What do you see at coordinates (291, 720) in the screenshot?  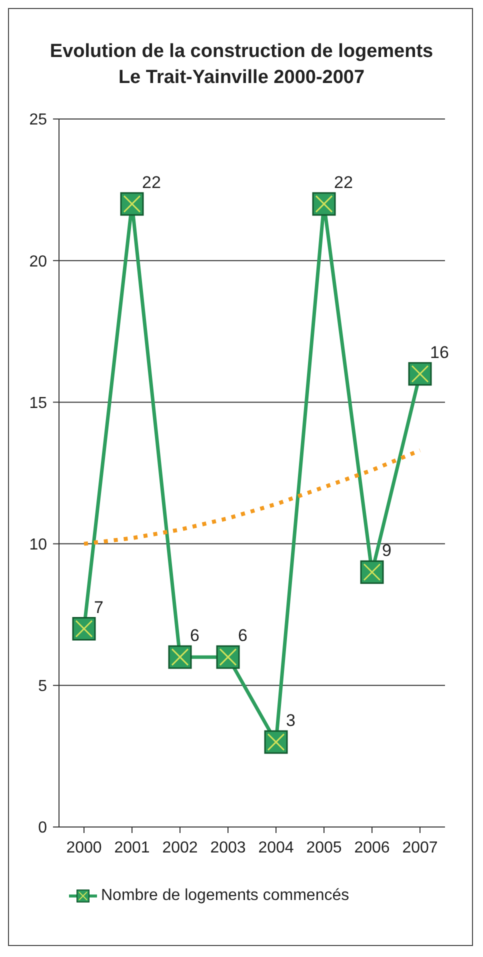 I see `data-label: 3` at bounding box center [291, 720].